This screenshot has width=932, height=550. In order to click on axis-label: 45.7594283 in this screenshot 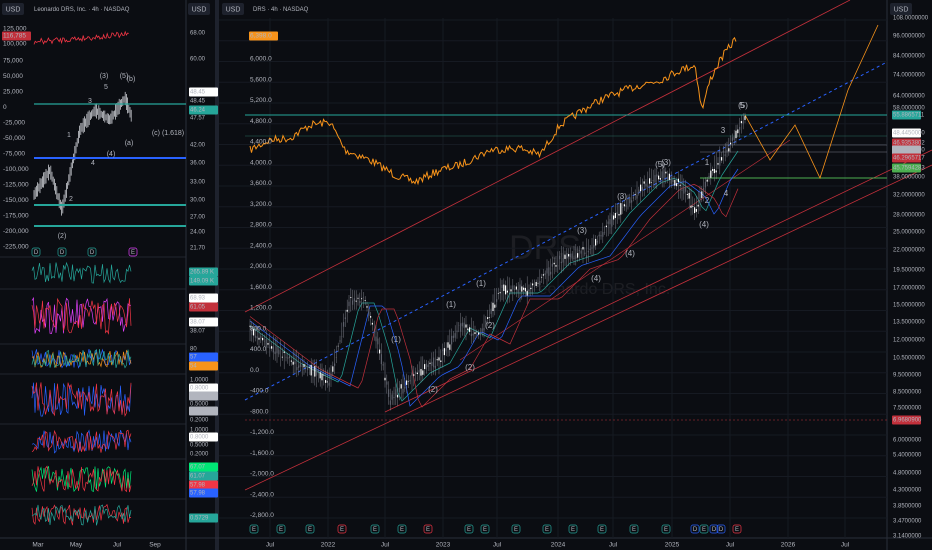, I will do `click(909, 169)`.